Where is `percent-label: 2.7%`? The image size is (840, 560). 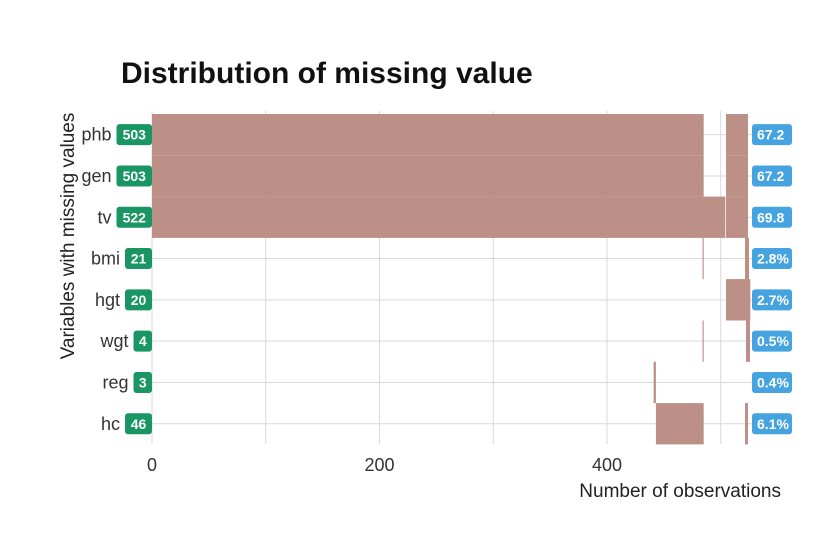 percent-label: 2.7% is located at coordinates (773, 300).